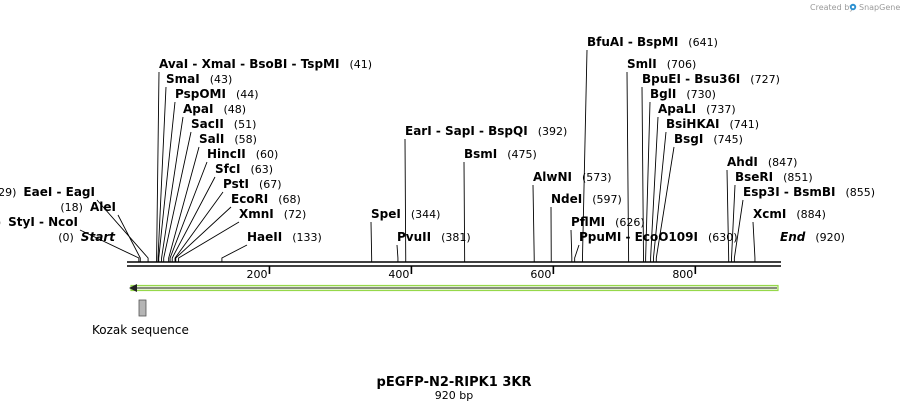  I want to click on site-position: (730), so click(701, 94).